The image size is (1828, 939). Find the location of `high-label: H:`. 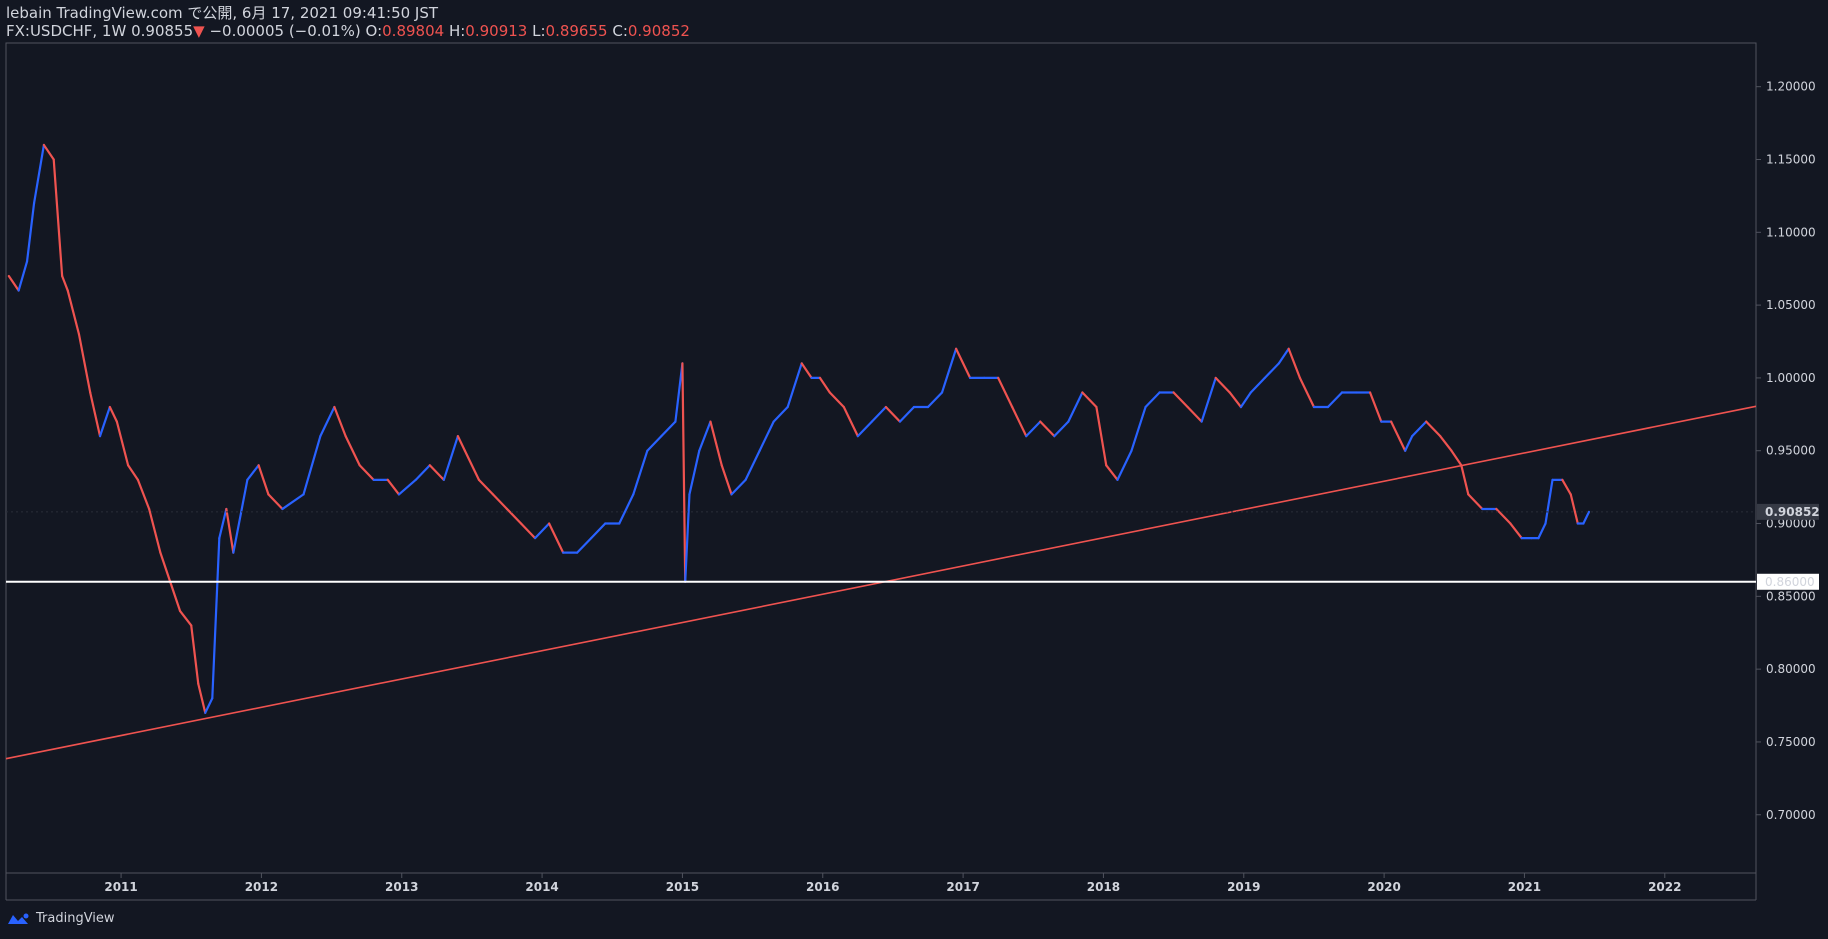

high-label: H: is located at coordinates (457, 31).